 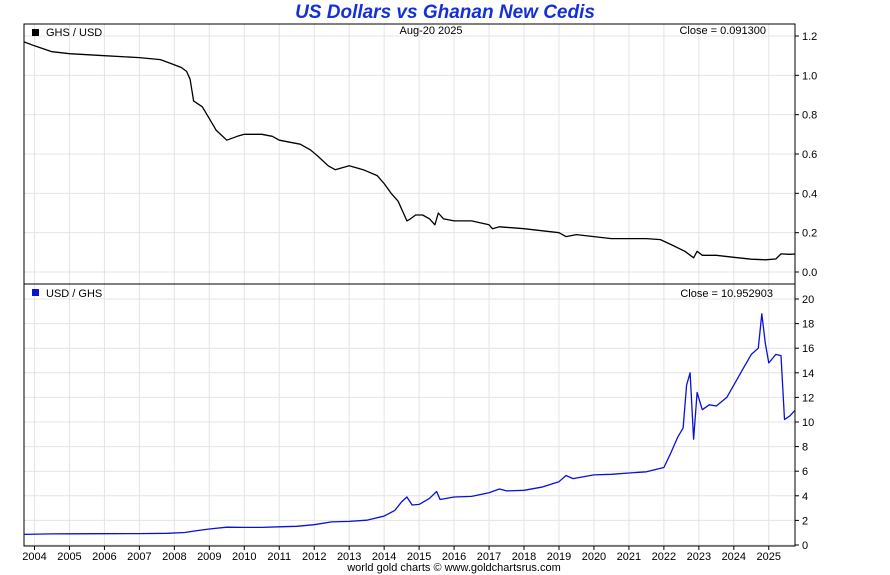 I want to click on legend-swatch-bottom, so click(x=35, y=292).